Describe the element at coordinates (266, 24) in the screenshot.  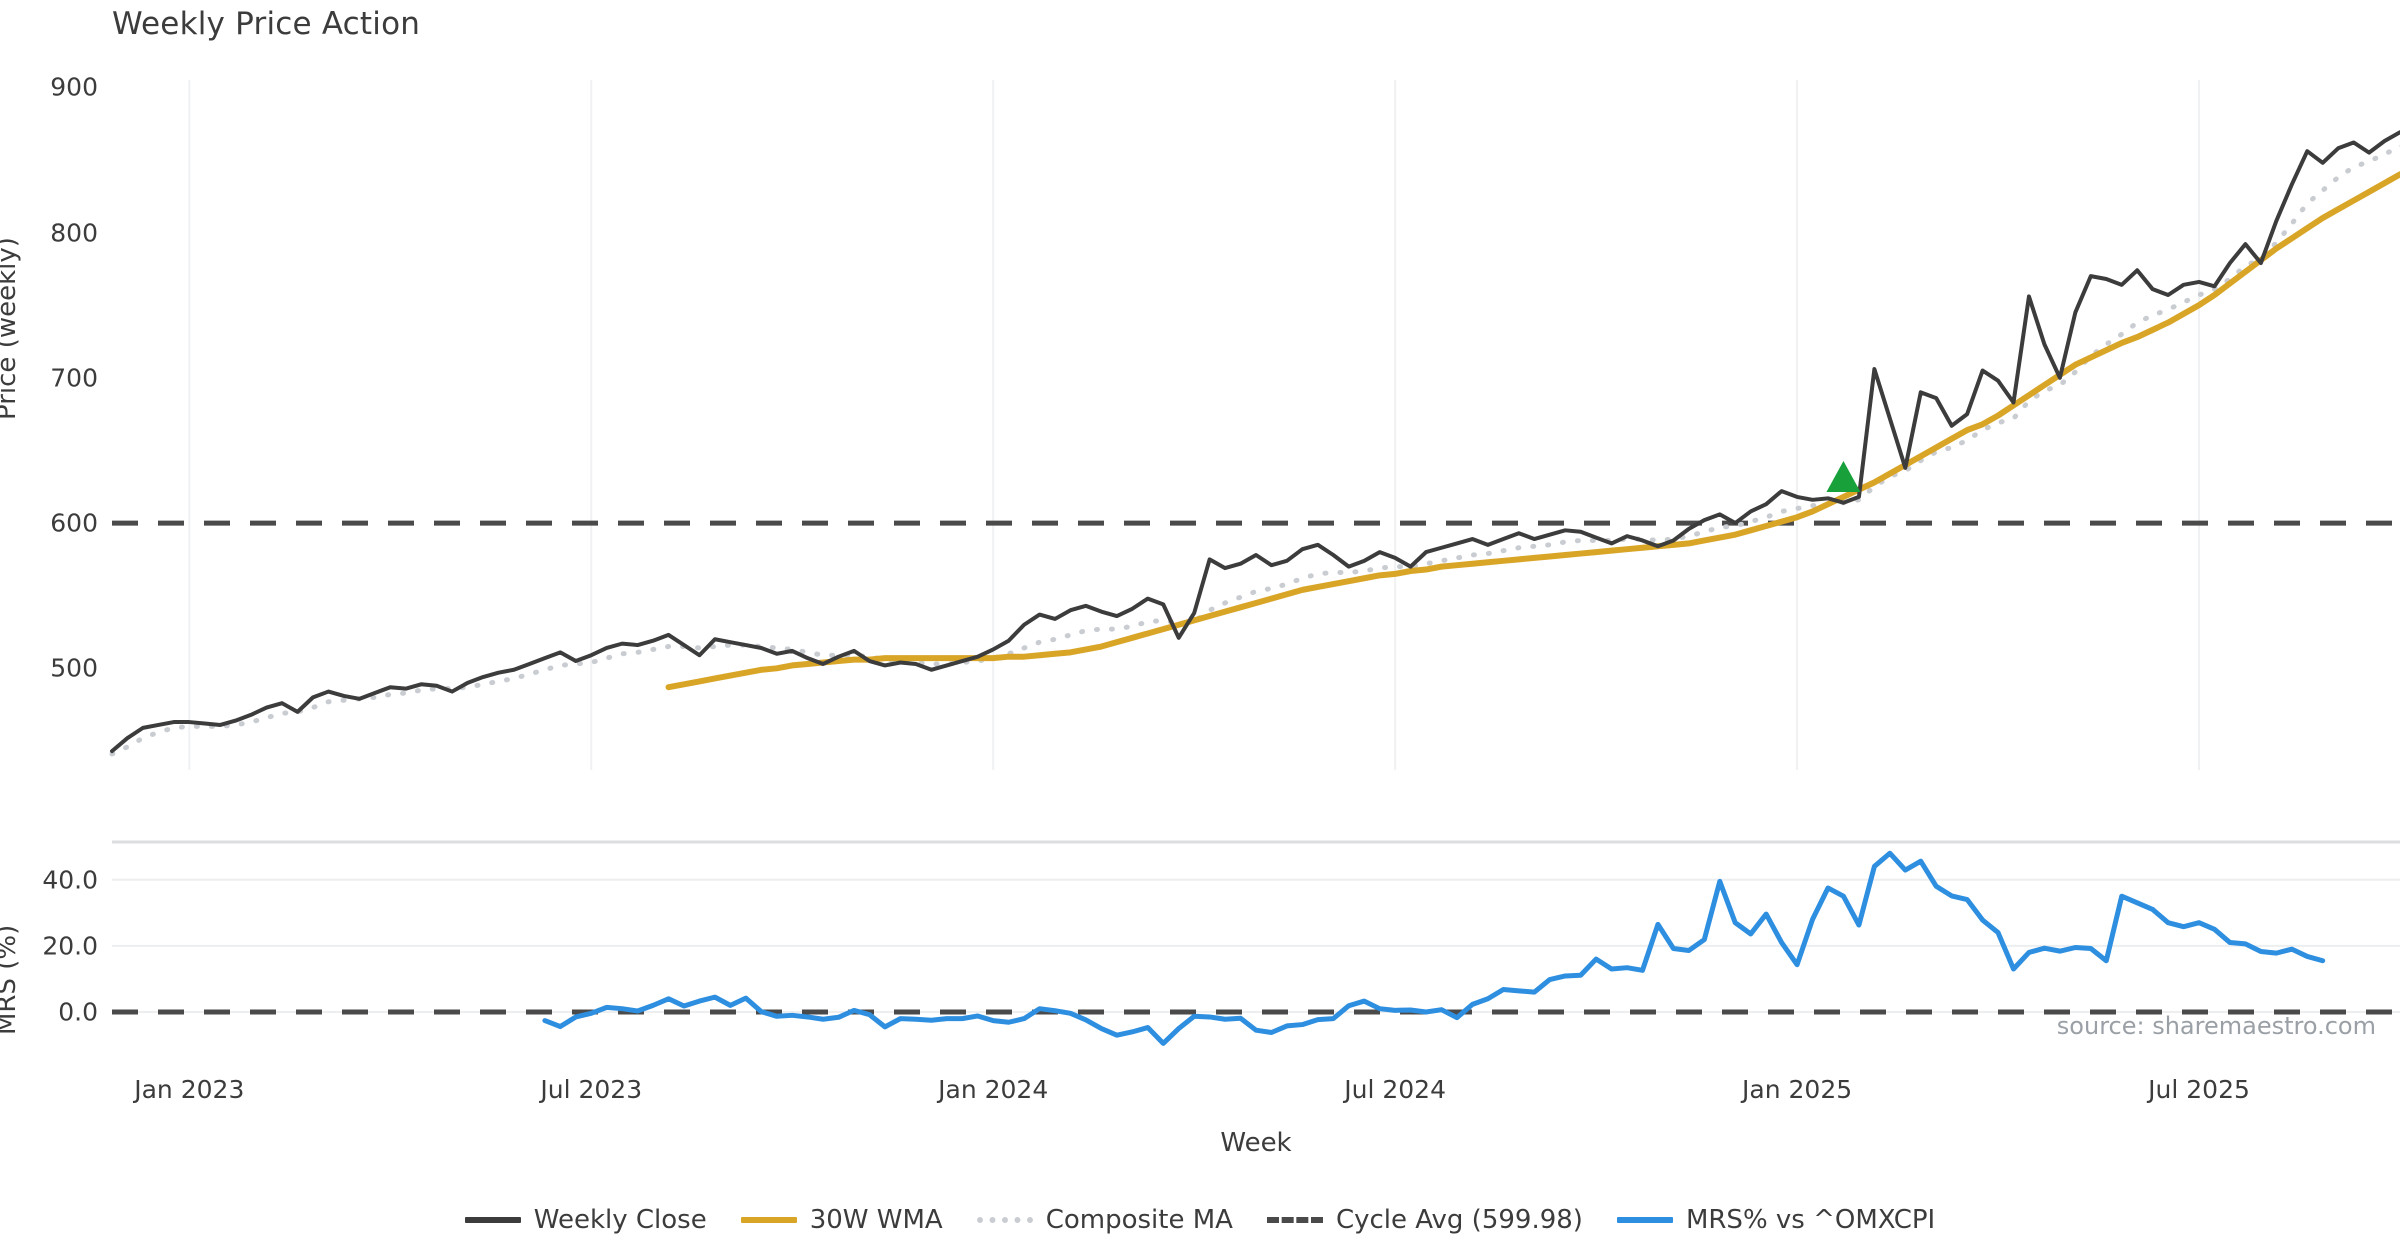
I see `page-title: Weekly Price Action` at that location.